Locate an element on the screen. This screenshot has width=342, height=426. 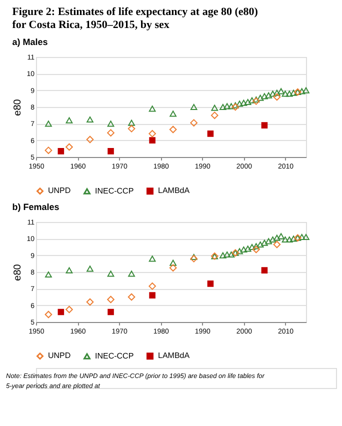
chart-subtitle: a) Males is located at coordinates (30, 42).